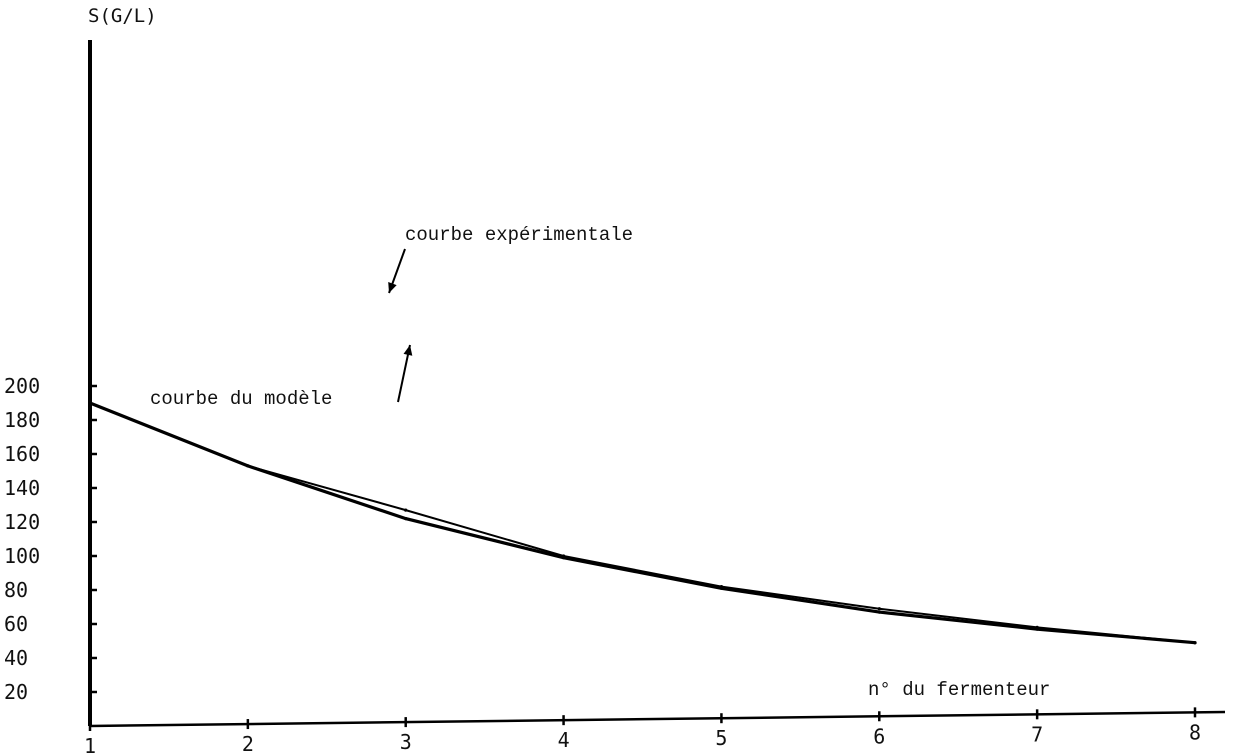 This screenshot has width=1234, height=753. I want to click on annotation-modele: courbe du modèle, so click(241, 399).